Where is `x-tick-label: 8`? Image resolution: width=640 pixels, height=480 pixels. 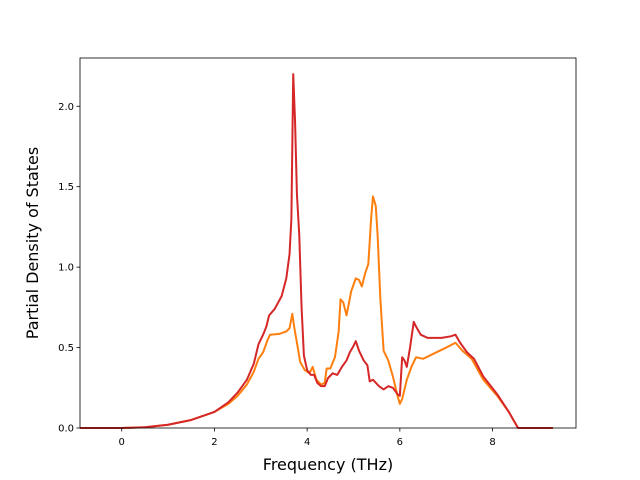
x-tick-label: 8 is located at coordinates (492, 442).